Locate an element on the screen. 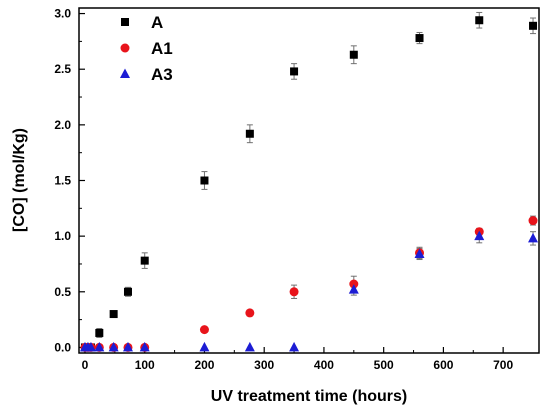 The image size is (550, 411). legend-label-A1: A1 is located at coordinates (162, 48).